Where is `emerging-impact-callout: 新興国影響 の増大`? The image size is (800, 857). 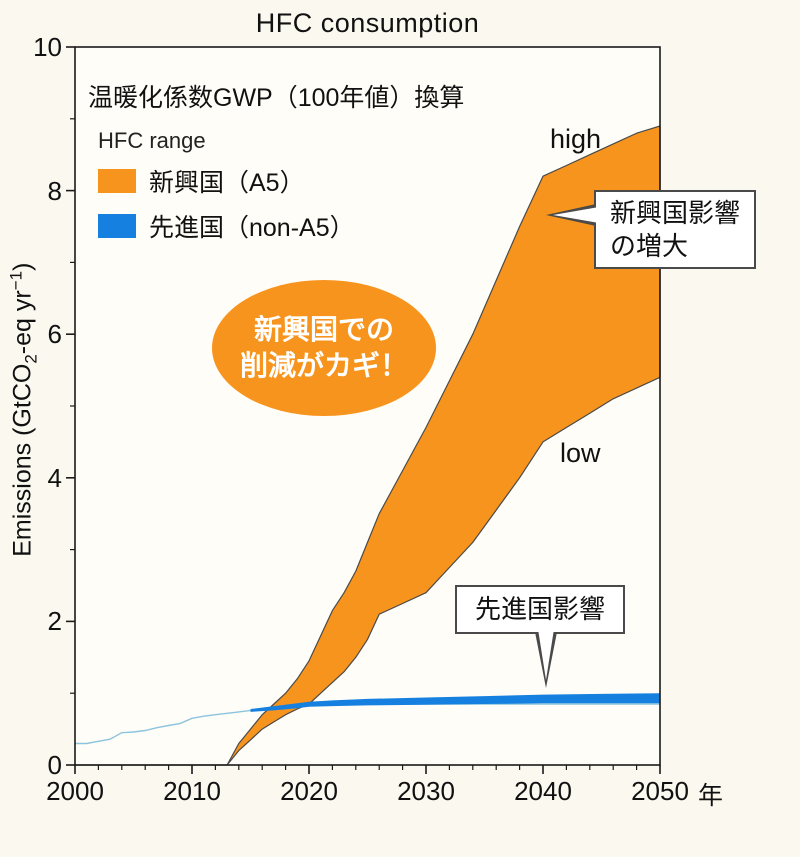 emerging-impact-callout: 新興国影響 の増大 is located at coordinates (651, 229).